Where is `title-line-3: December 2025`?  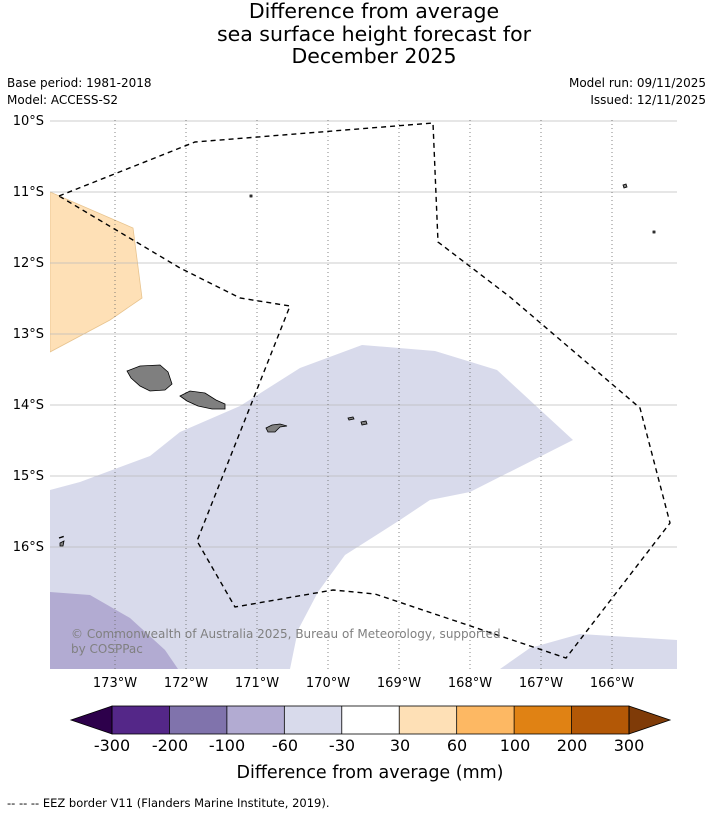 title-line-3: December 2025 is located at coordinates (374, 56).